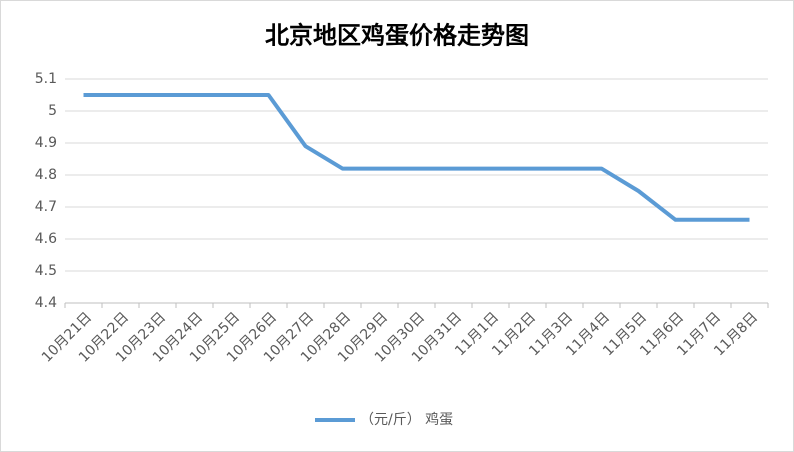 This screenshot has width=794, height=452. What do you see at coordinates (46, 239) in the screenshot?
I see `y-tick-label: 4.6` at bounding box center [46, 239].